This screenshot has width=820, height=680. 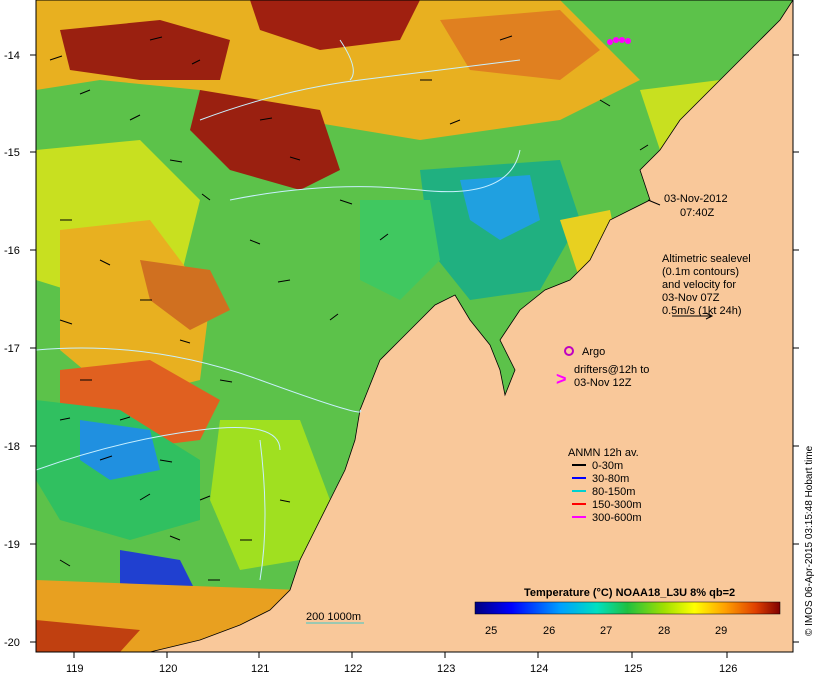 I want to click on colorbar-tick: 29, so click(x=721, y=631).